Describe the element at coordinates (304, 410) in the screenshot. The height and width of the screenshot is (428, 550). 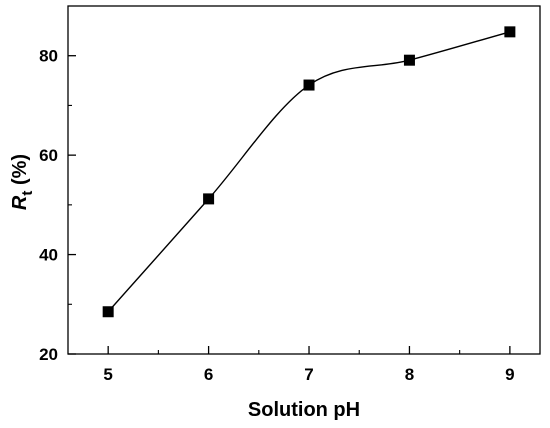
I see `x-axis-title: Solution pH` at that location.